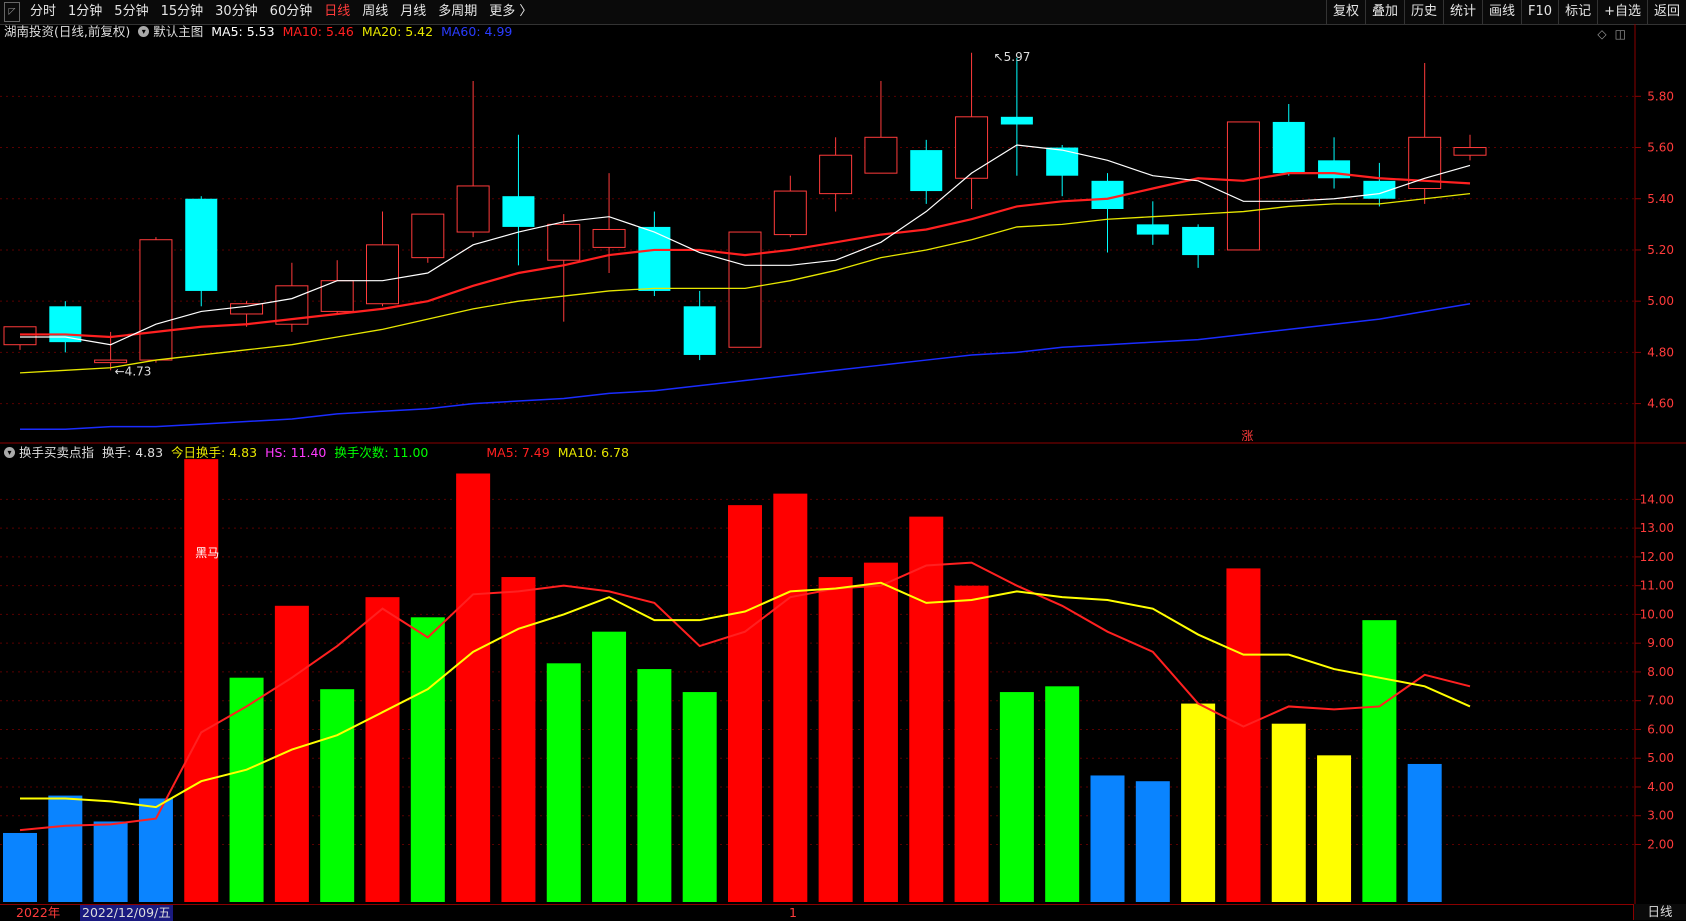 This screenshot has width=1686, height=921. What do you see at coordinates (57, 452) in the screenshot?
I see `indicator-name: 换手买卖点指` at bounding box center [57, 452].